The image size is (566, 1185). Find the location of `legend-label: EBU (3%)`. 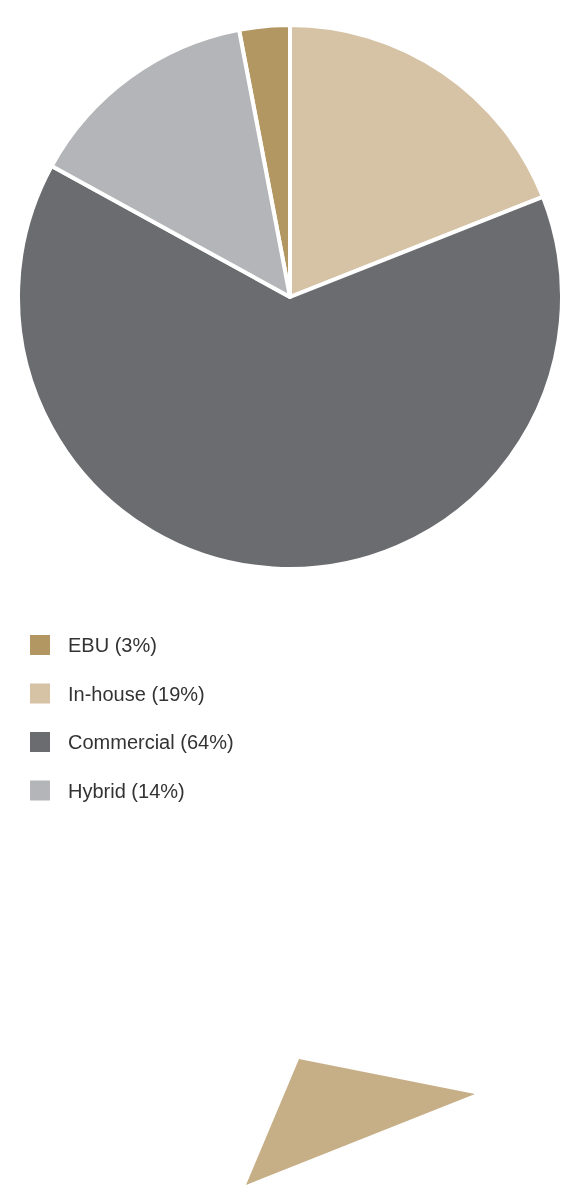

legend-label: EBU (3%) is located at coordinates (112, 645).